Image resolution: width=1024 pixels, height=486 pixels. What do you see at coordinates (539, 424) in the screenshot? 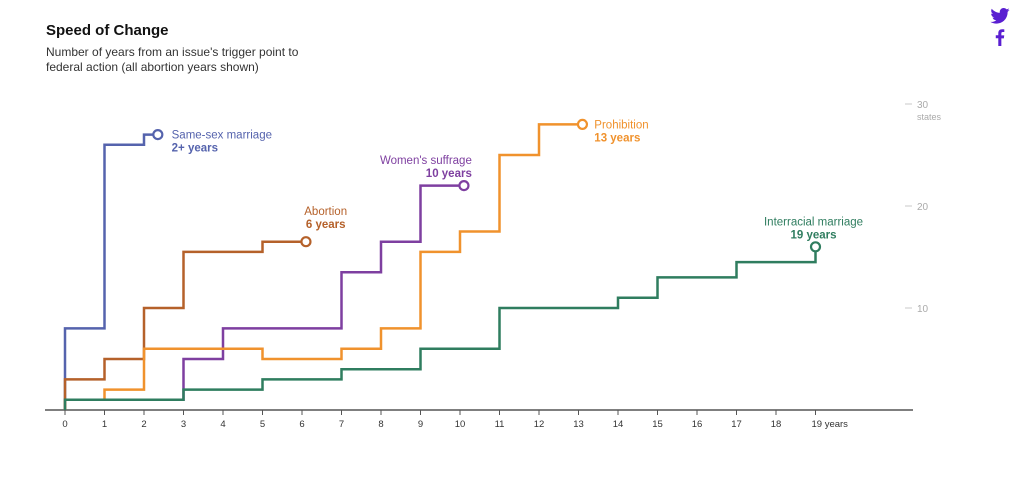
I see `x-tick-label: 12` at bounding box center [539, 424].